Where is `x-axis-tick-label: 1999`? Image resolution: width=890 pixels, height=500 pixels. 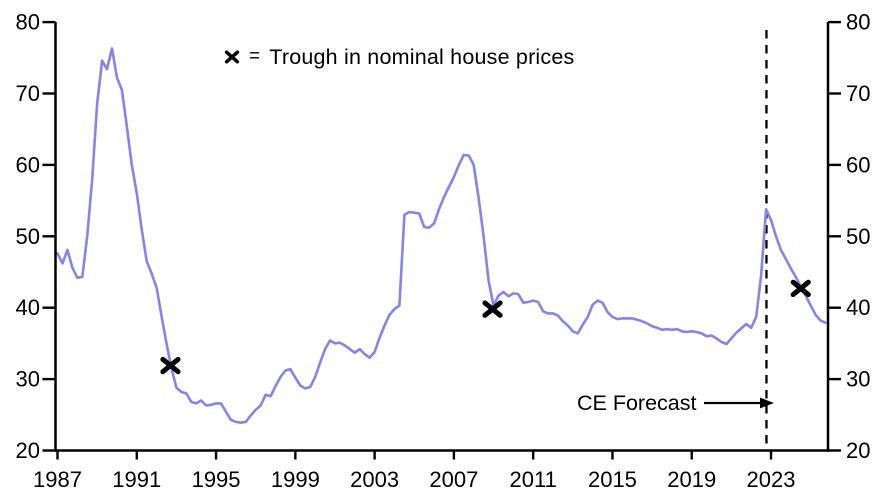 x-axis-tick-label: 1999 is located at coordinates (295, 479).